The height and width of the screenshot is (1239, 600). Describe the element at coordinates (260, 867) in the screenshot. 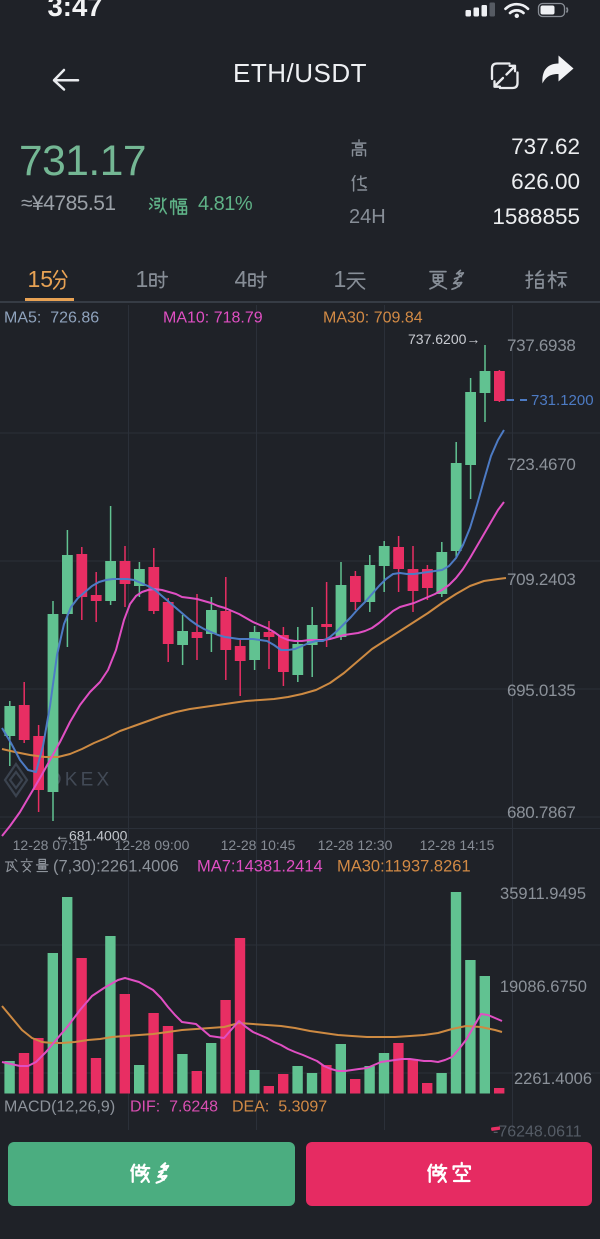

I see `svg-text: MA7:14381.2414` at that location.